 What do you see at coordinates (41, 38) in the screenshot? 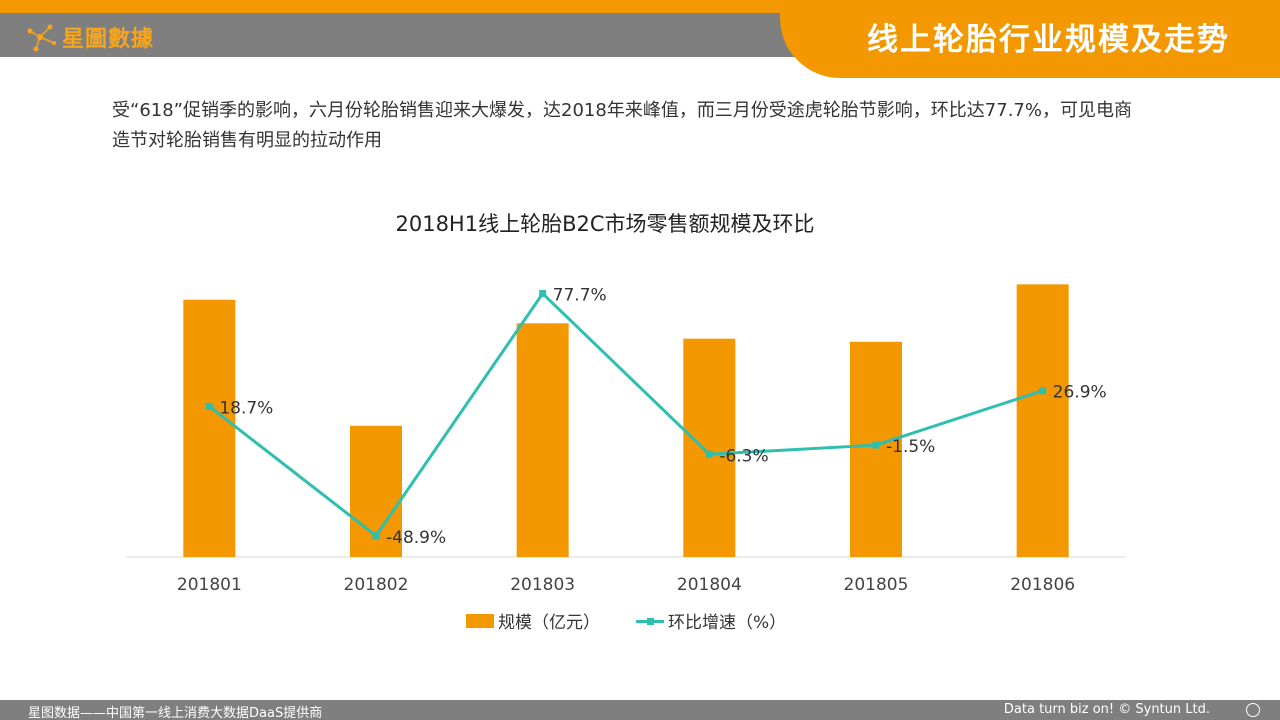
I see `constellation-icon` at bounding box center [41, 38].